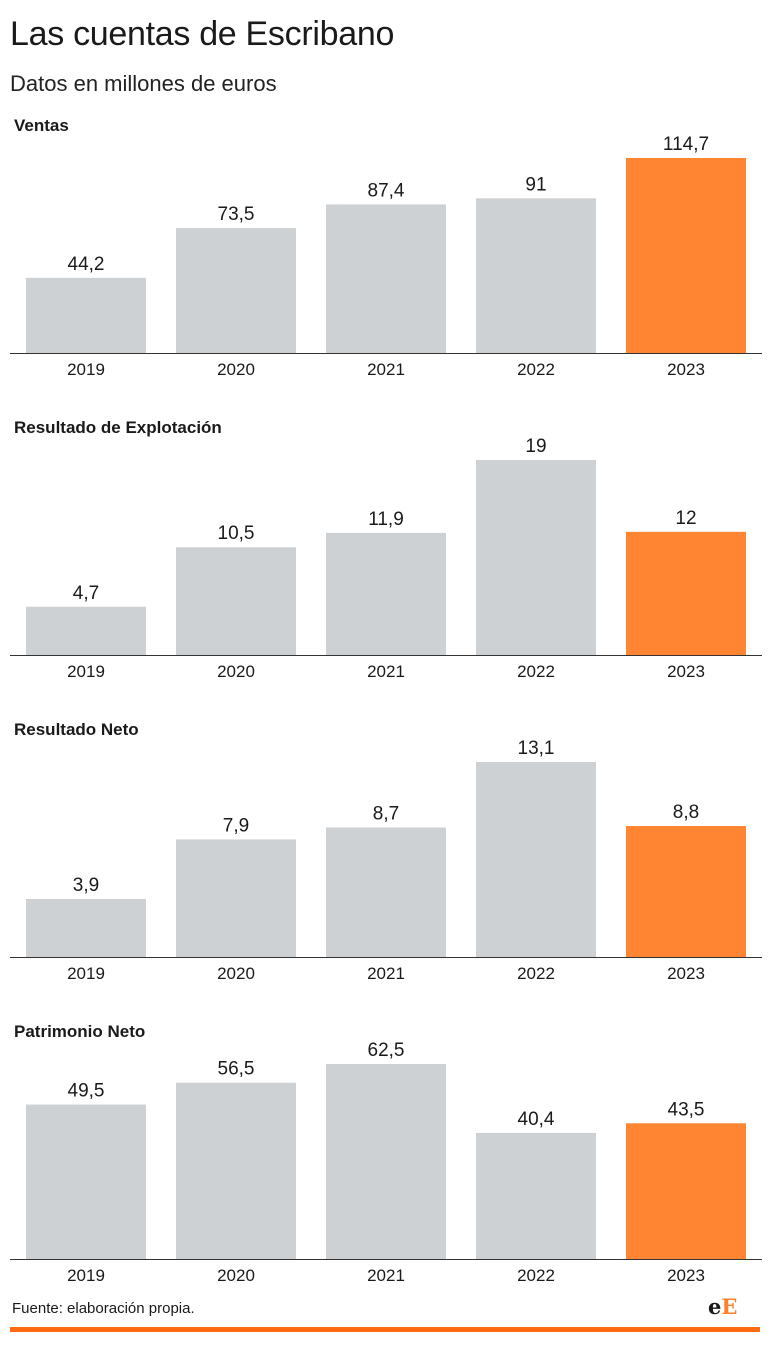 This screenshot has height=1346, width=770. What do you see at coordinates (143, 83) in the screenshot?
I see `page-subtitle: Datos en millones de euros` at bounding box center [143, 83].